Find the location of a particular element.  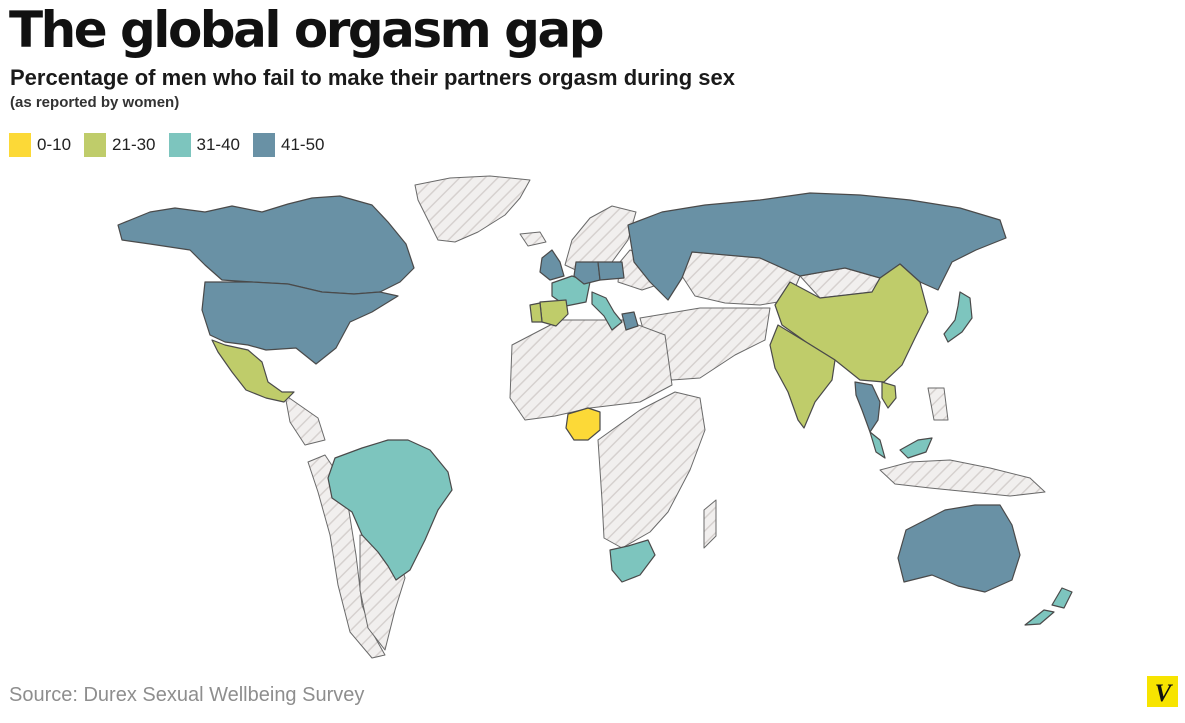

greenland is located at coordinates (472, 209).